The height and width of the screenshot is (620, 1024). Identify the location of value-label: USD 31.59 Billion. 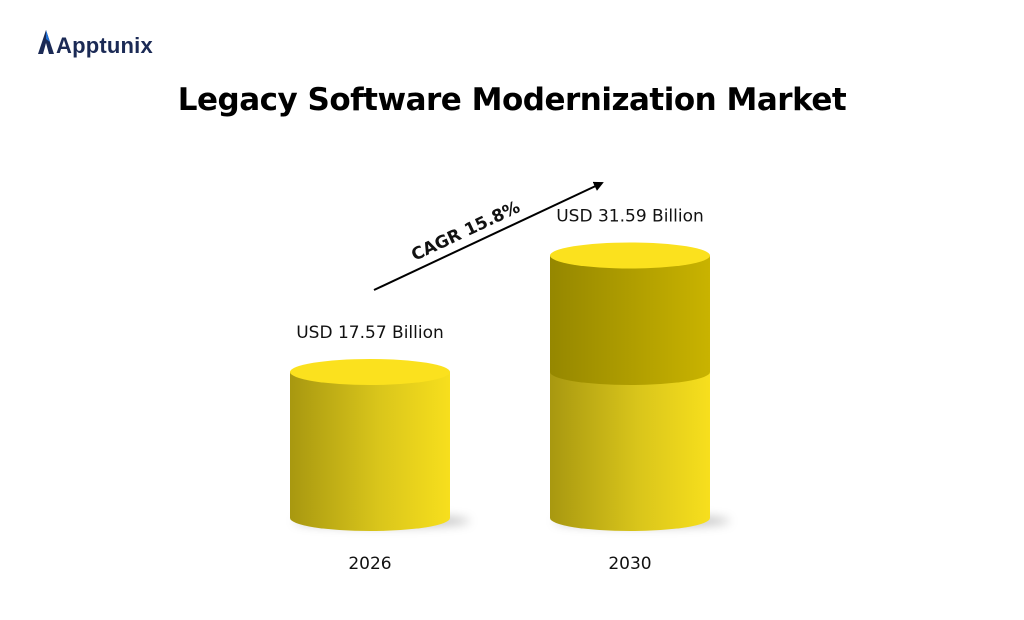
(630, 216).